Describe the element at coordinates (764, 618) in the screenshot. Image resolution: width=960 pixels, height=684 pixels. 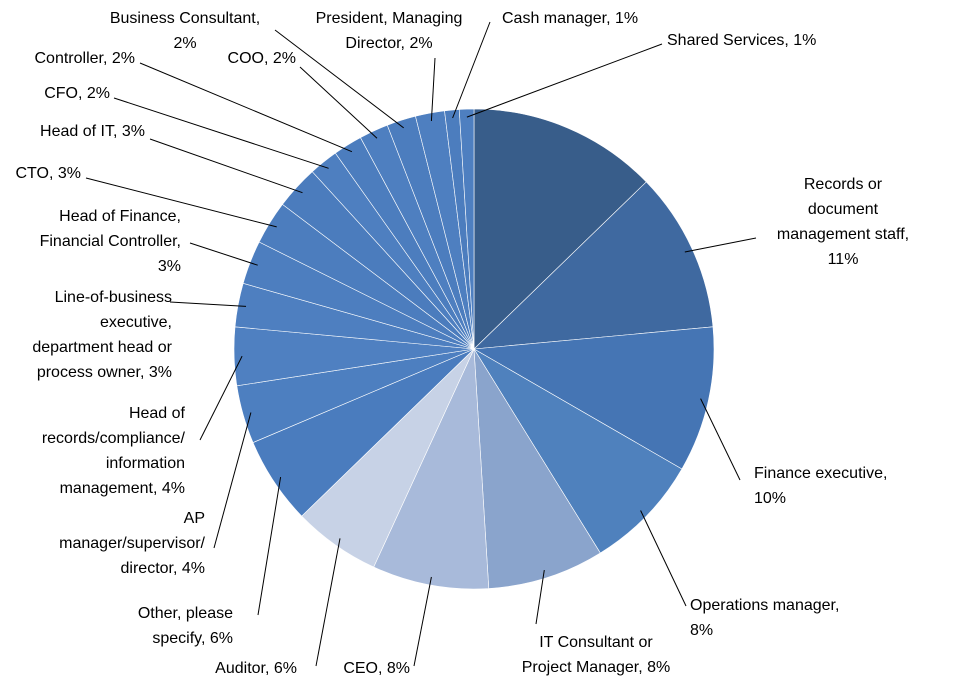
I see `slice-label: Operations manager, 8%` at that location.